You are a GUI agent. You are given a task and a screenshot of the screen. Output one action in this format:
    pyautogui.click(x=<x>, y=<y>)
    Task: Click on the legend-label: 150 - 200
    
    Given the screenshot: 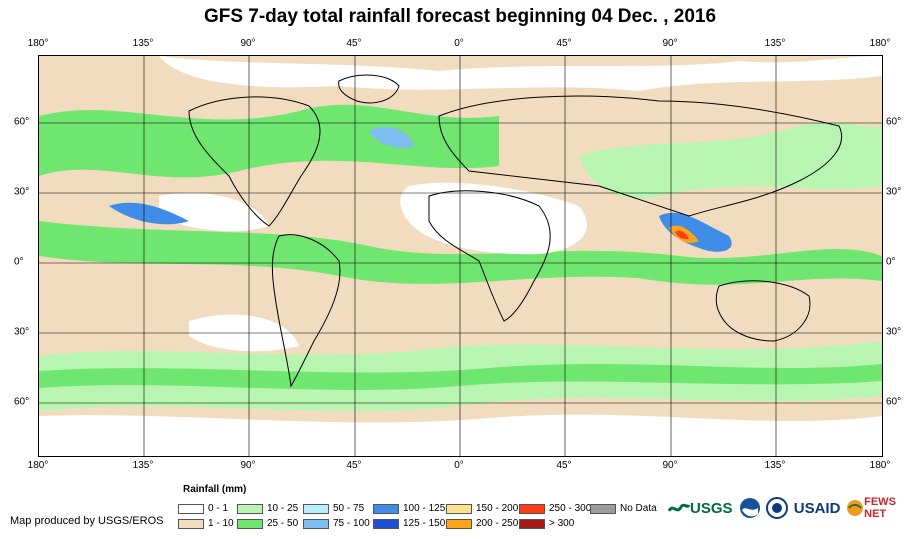 What is the action you would take?
    pyautogui.click(x=497, y=508)
    